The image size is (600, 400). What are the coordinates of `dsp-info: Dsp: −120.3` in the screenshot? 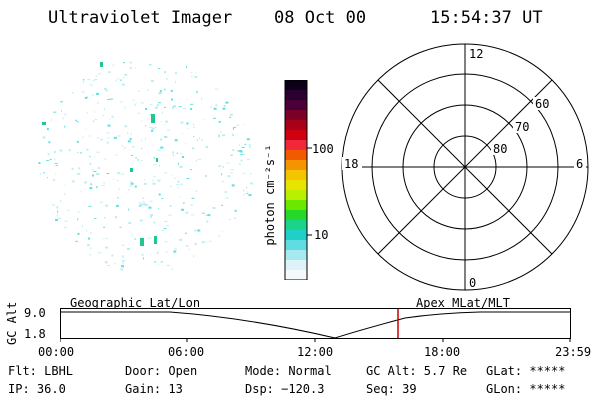 It's located at (285, 389).